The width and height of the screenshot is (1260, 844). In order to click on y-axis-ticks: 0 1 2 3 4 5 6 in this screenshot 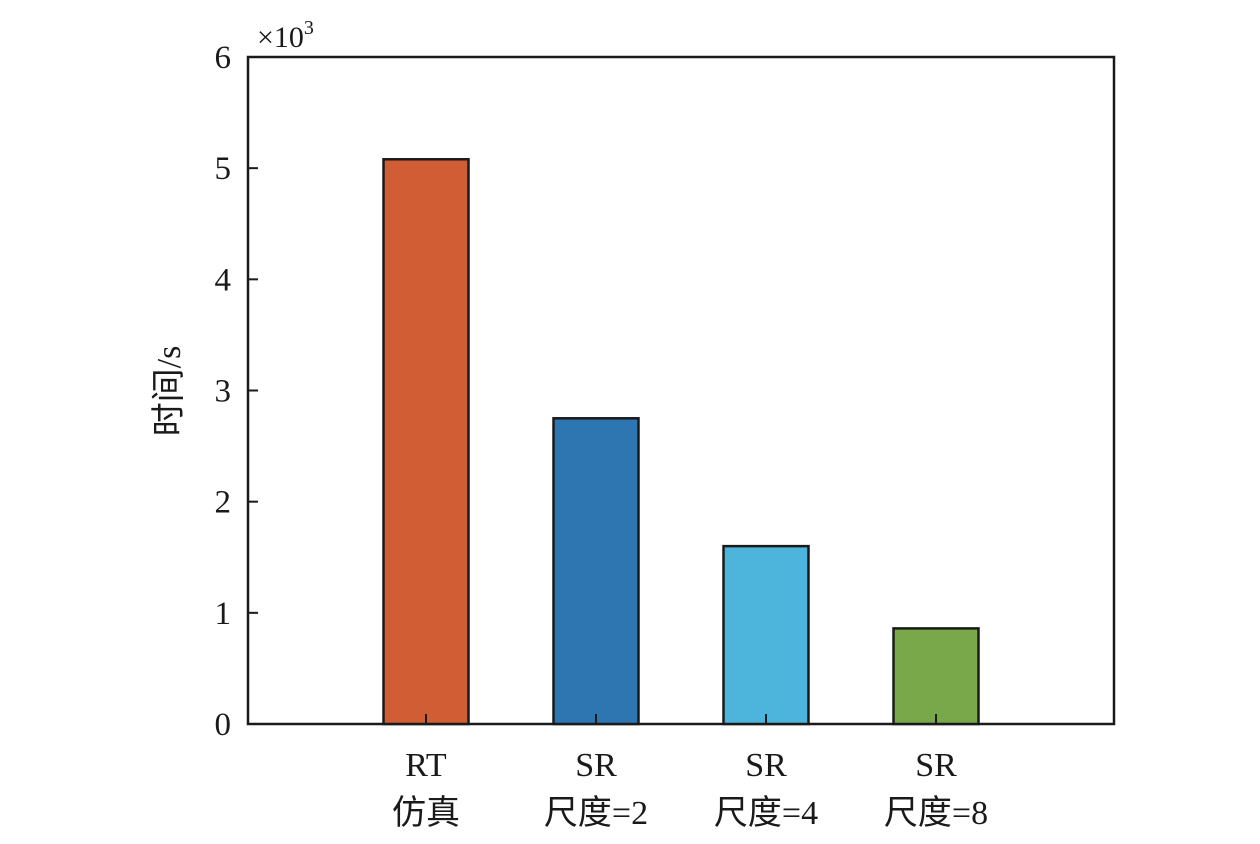, I will do `click(236, 391)`.